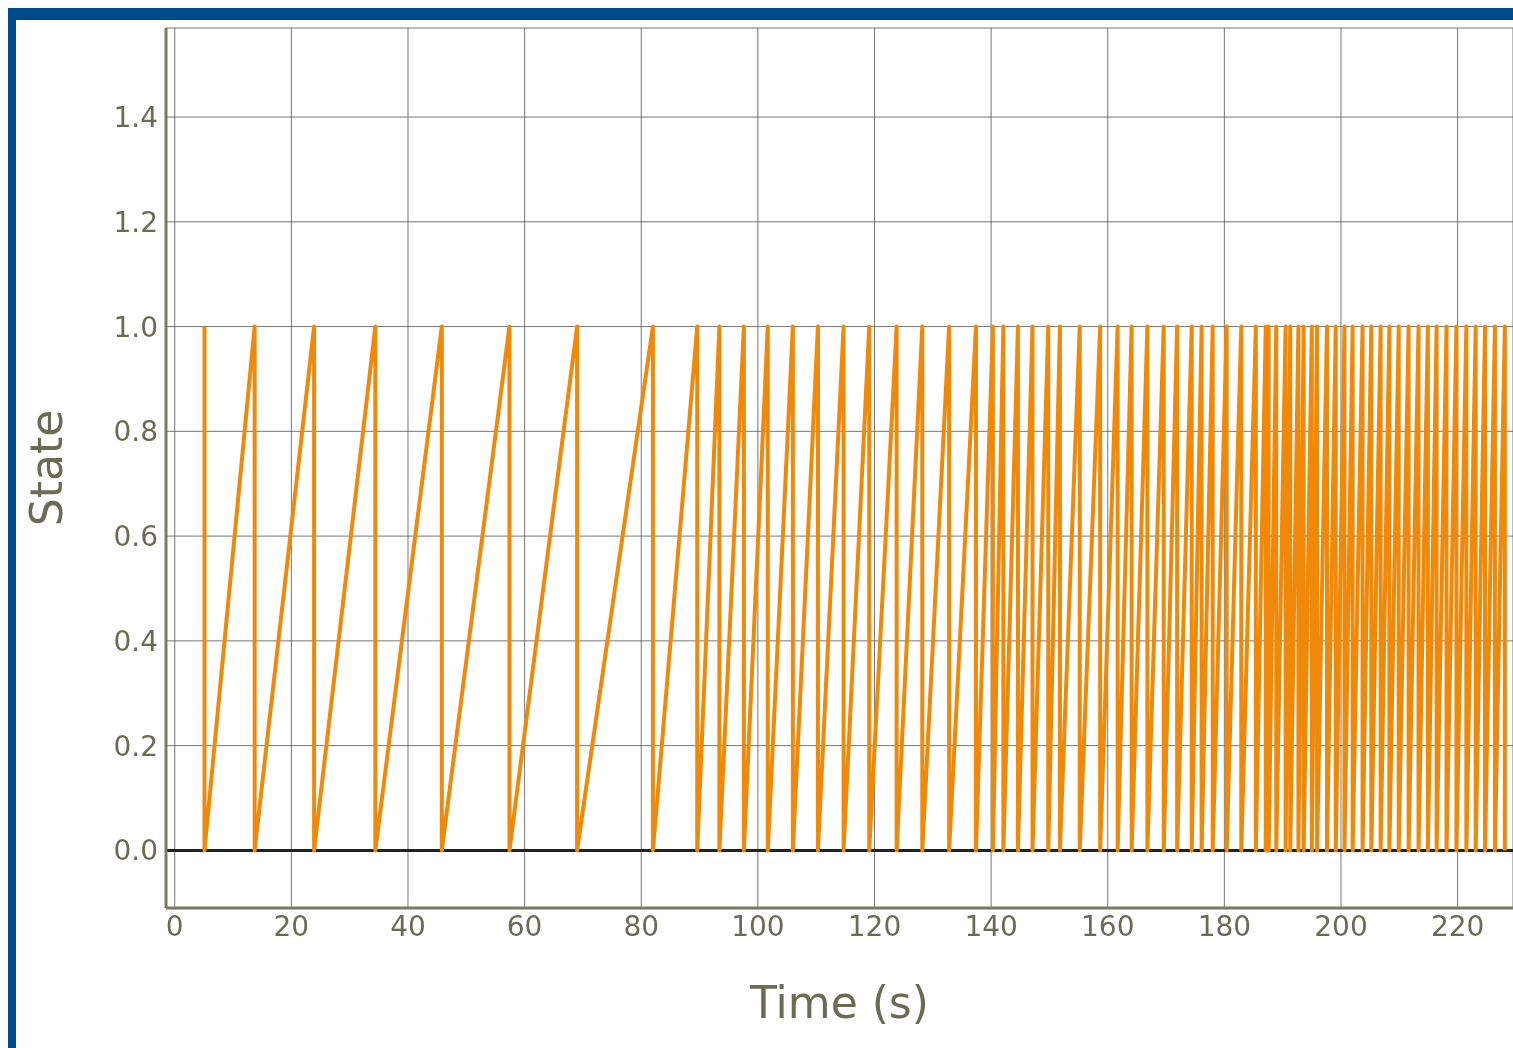 This screenshot has height=1048, width=1513. What do you see at coordinates (135, 746) in the screenshot?
I see `y-tick-label: 0.2` at bounding box center [135, 746].